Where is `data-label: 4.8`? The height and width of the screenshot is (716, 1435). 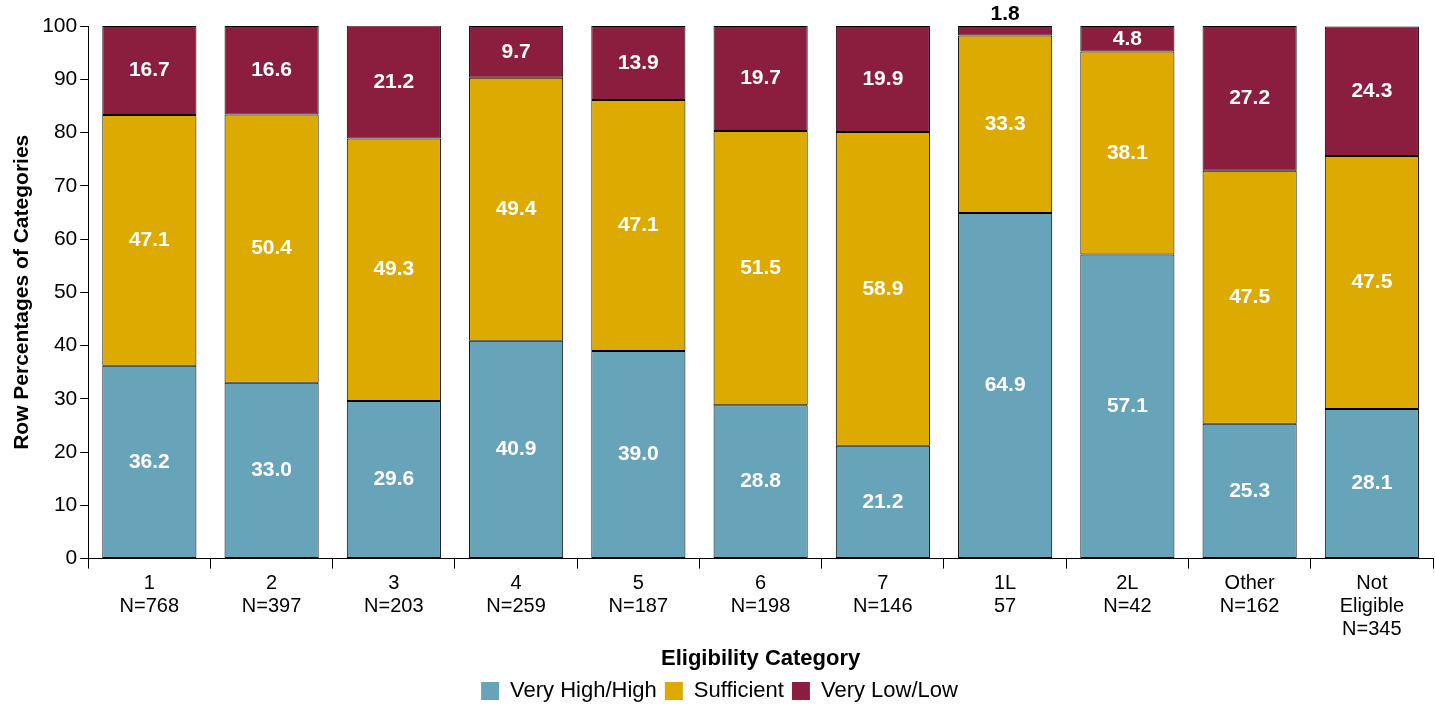
data-label: 4.8 is located at coordinates (1127, 37).